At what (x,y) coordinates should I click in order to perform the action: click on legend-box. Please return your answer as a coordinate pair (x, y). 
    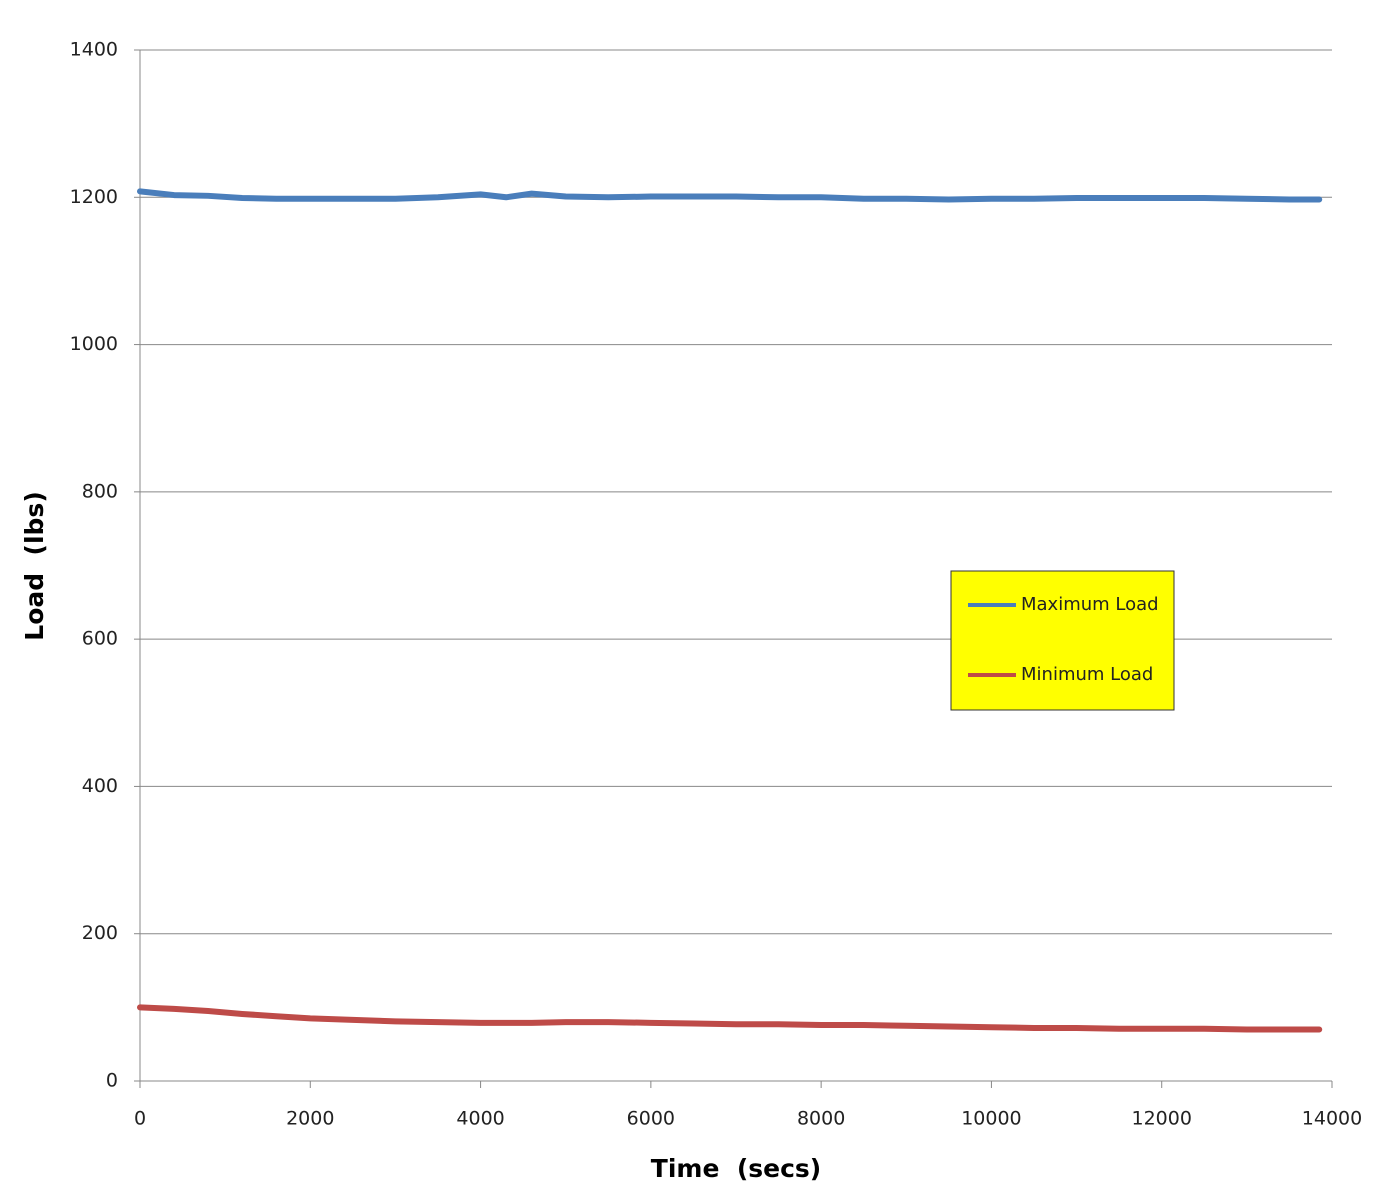
    Looking at the image, I should click on (1062, 640).